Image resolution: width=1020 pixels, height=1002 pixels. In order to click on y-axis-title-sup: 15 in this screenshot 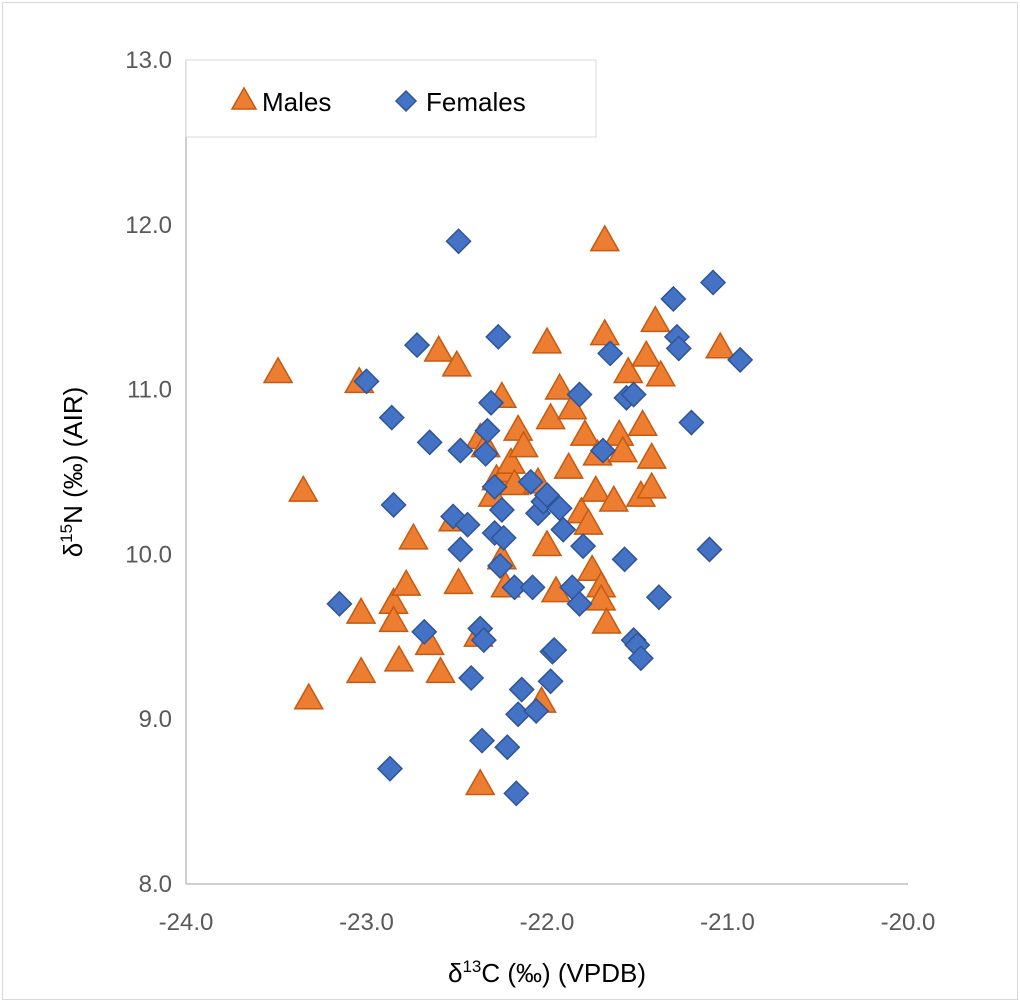, I will do `click(66, 533)`.